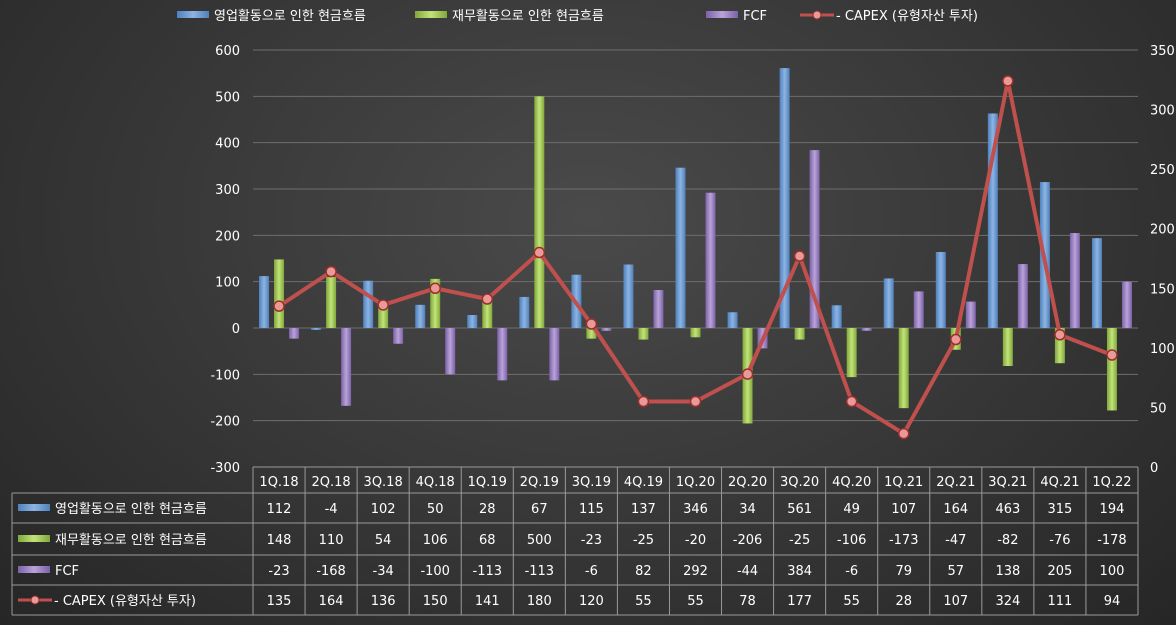 This screenshot has width=1176, height=625. I want to click on bar-2-3Q.19, so click(606, 329).